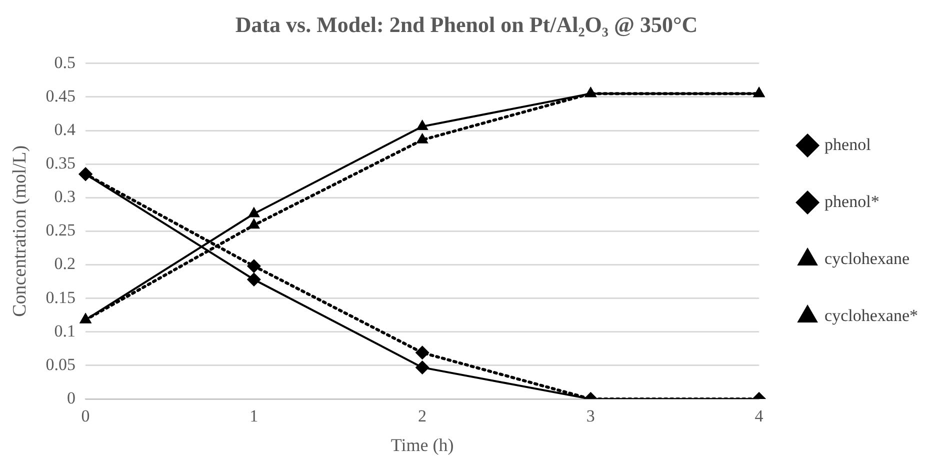 This screenshot has height=462, width=948. What do you see at coordinates (65, 62) in the screenshot?
I see `y-tick-label: 0.5` at bounding box center [65, 62].